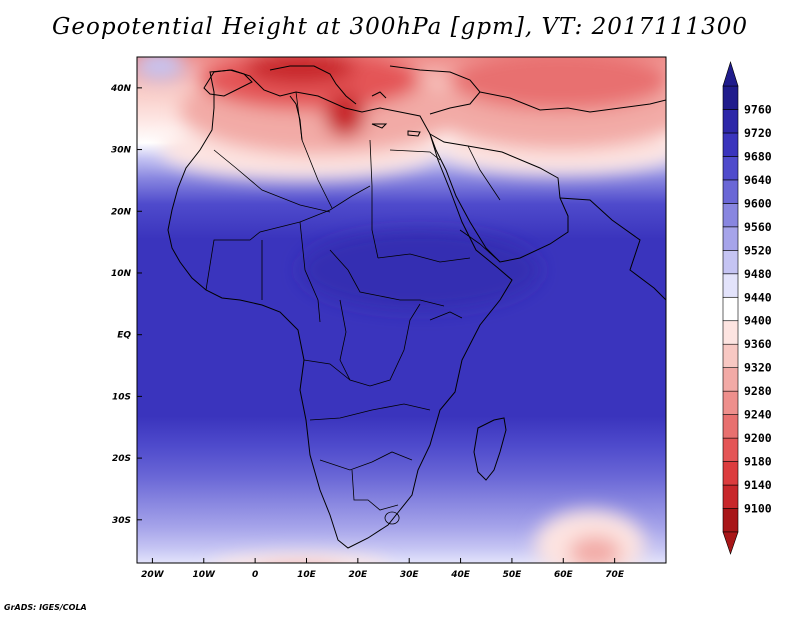 The image size is (800, 618). I want to click on lon-tick-label: 60E, so click(564, 575).